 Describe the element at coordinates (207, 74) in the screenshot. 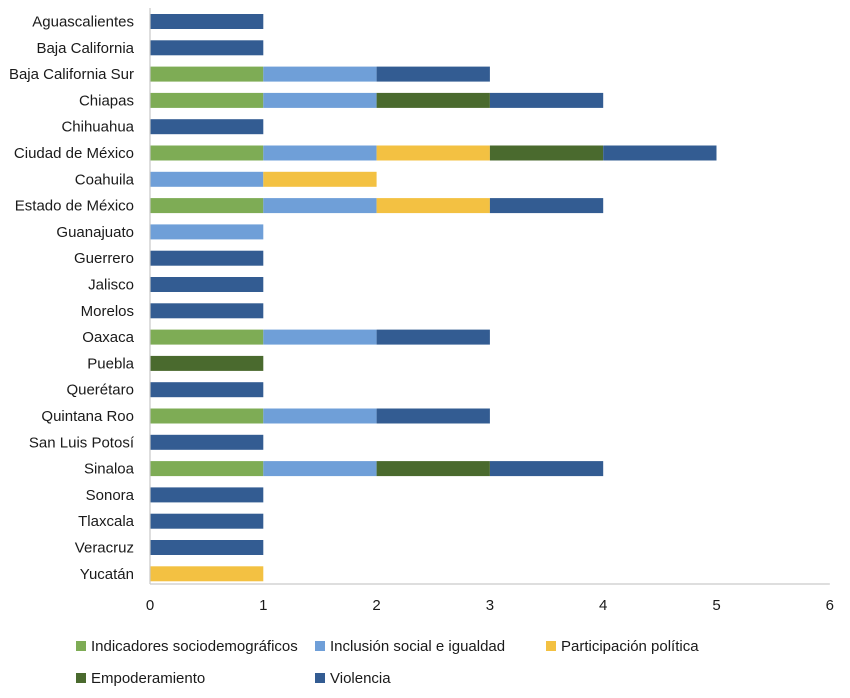

I see `bar-baja-california-sur-indicadores-sociodemograficos` at that location.